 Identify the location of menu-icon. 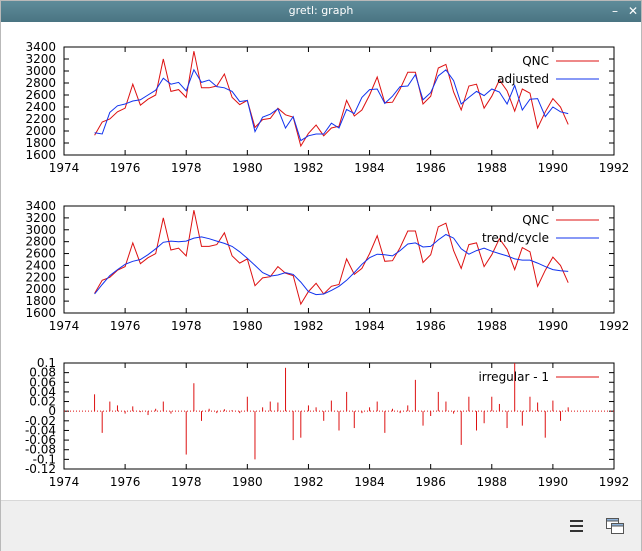
(576, 526).